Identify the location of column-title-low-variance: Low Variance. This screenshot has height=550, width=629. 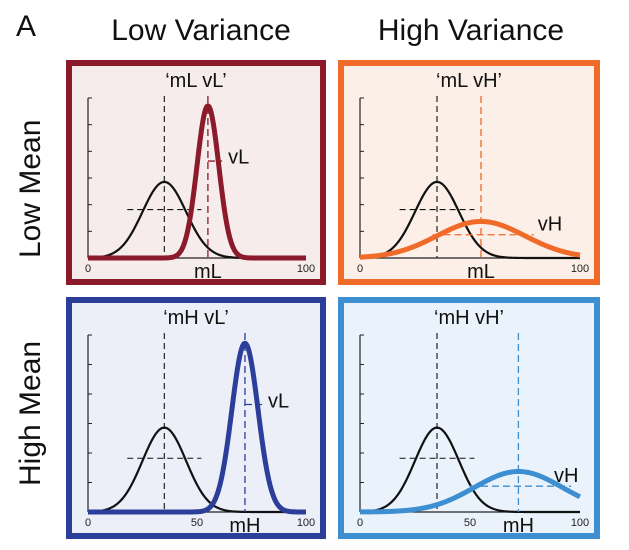
(201, 30).